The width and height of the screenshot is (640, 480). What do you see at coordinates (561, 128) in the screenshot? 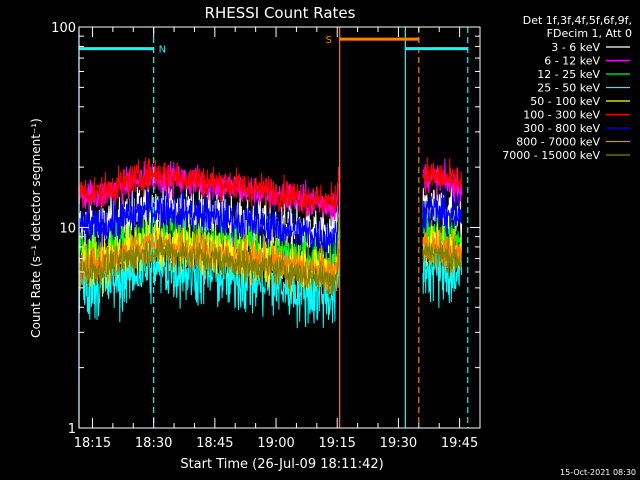
I see `legend-entry-label: 300 - 800 keV` at bounding box center [561, 128].